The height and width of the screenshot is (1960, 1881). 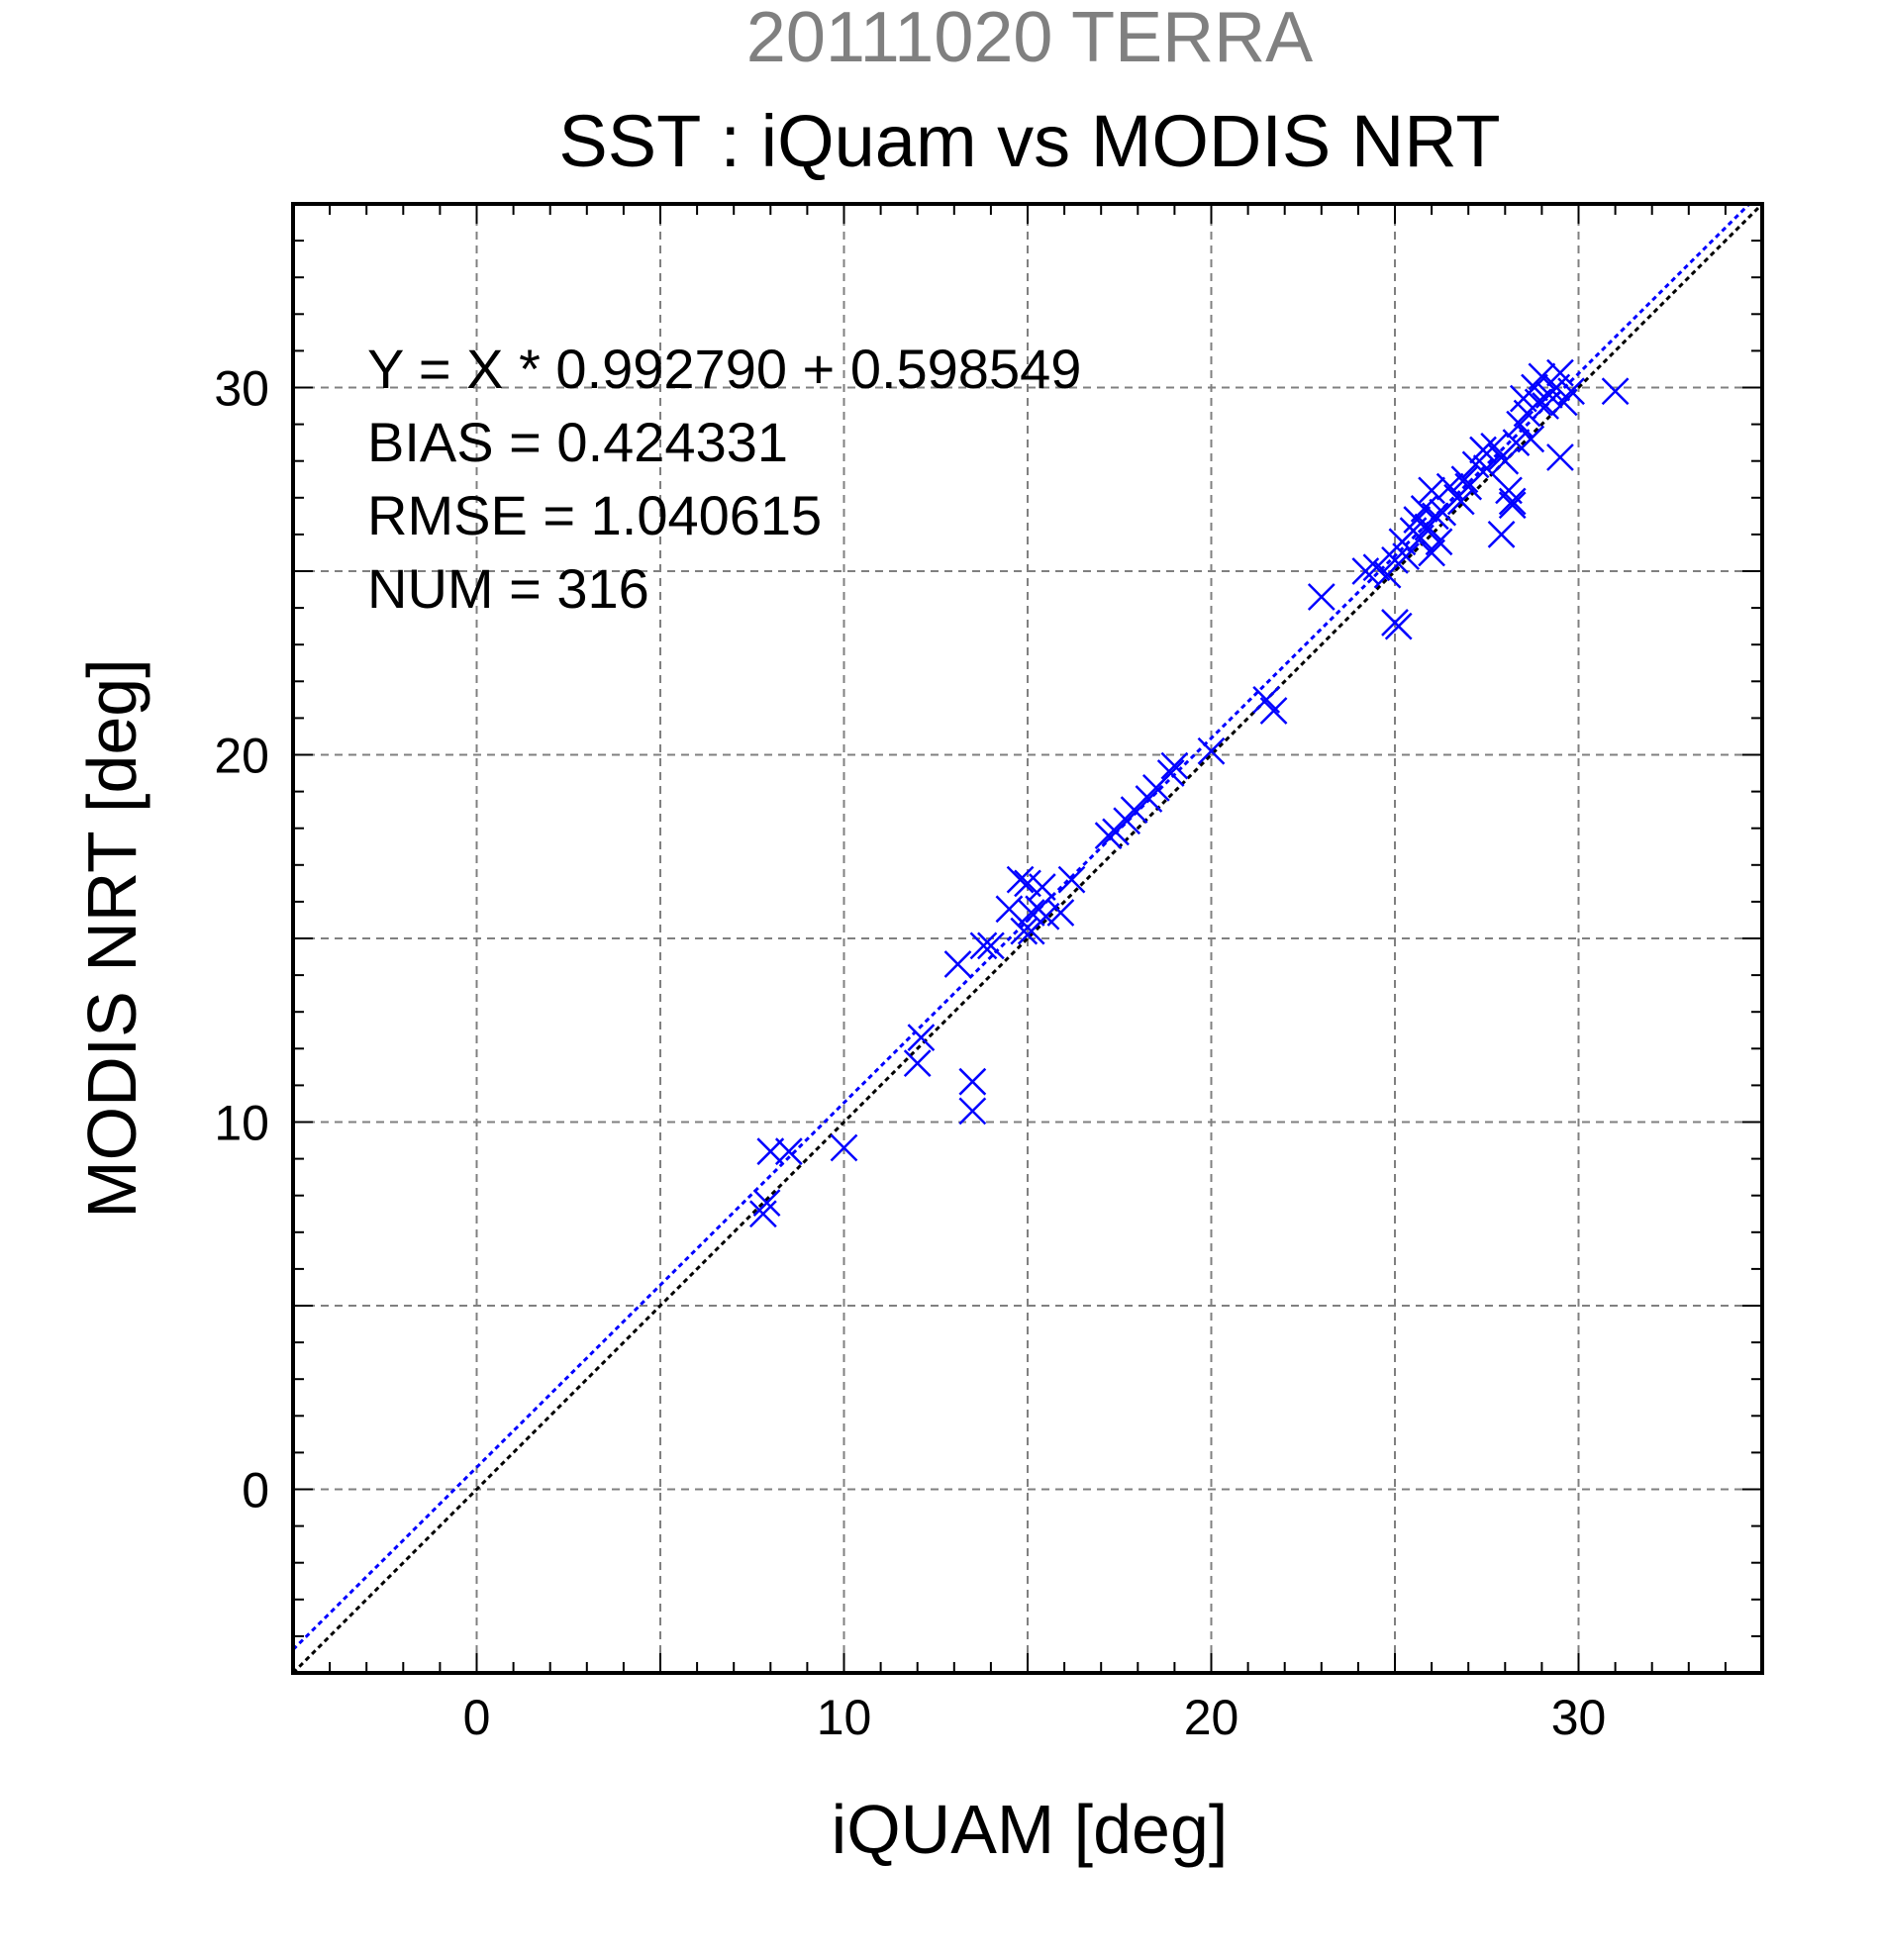 I want to click on x-axis-label: iQUAM [deg], so click(x=1030, y=1829).